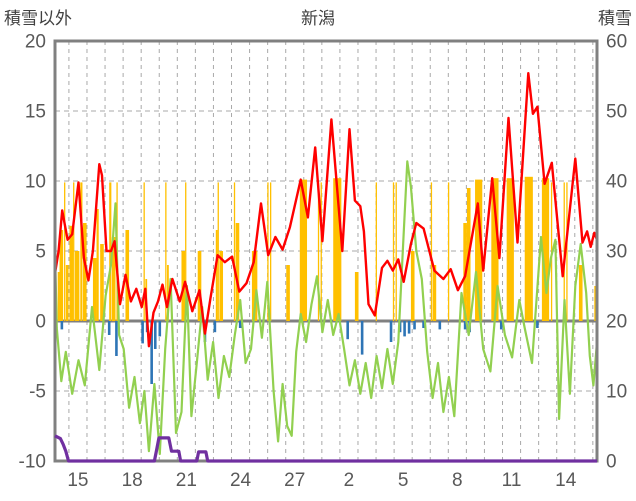 The width and height of the screenshot is (636, 501). Describe the element at coordinates (457, 480) in the screenshot. I see `x-tick-label: 8` at that location.